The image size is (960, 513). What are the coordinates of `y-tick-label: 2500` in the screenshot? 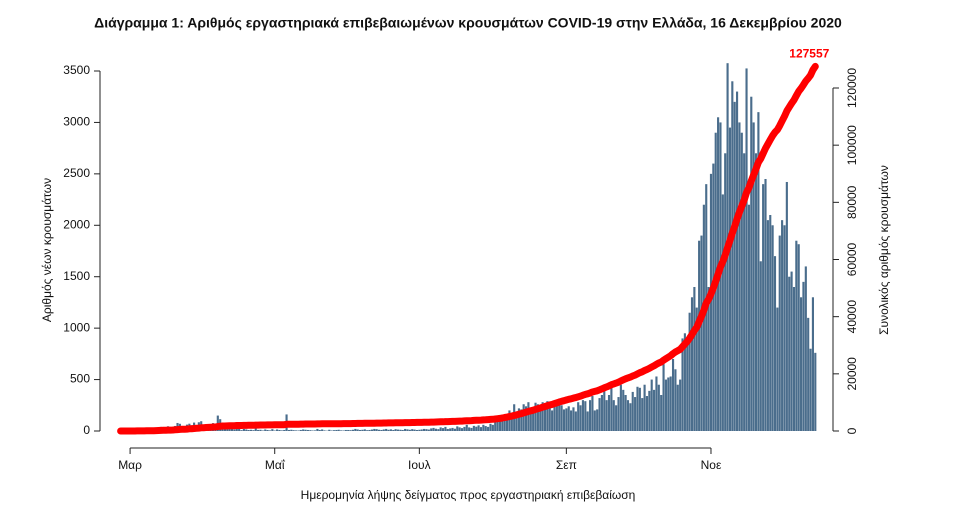 It's located at (76, 173).